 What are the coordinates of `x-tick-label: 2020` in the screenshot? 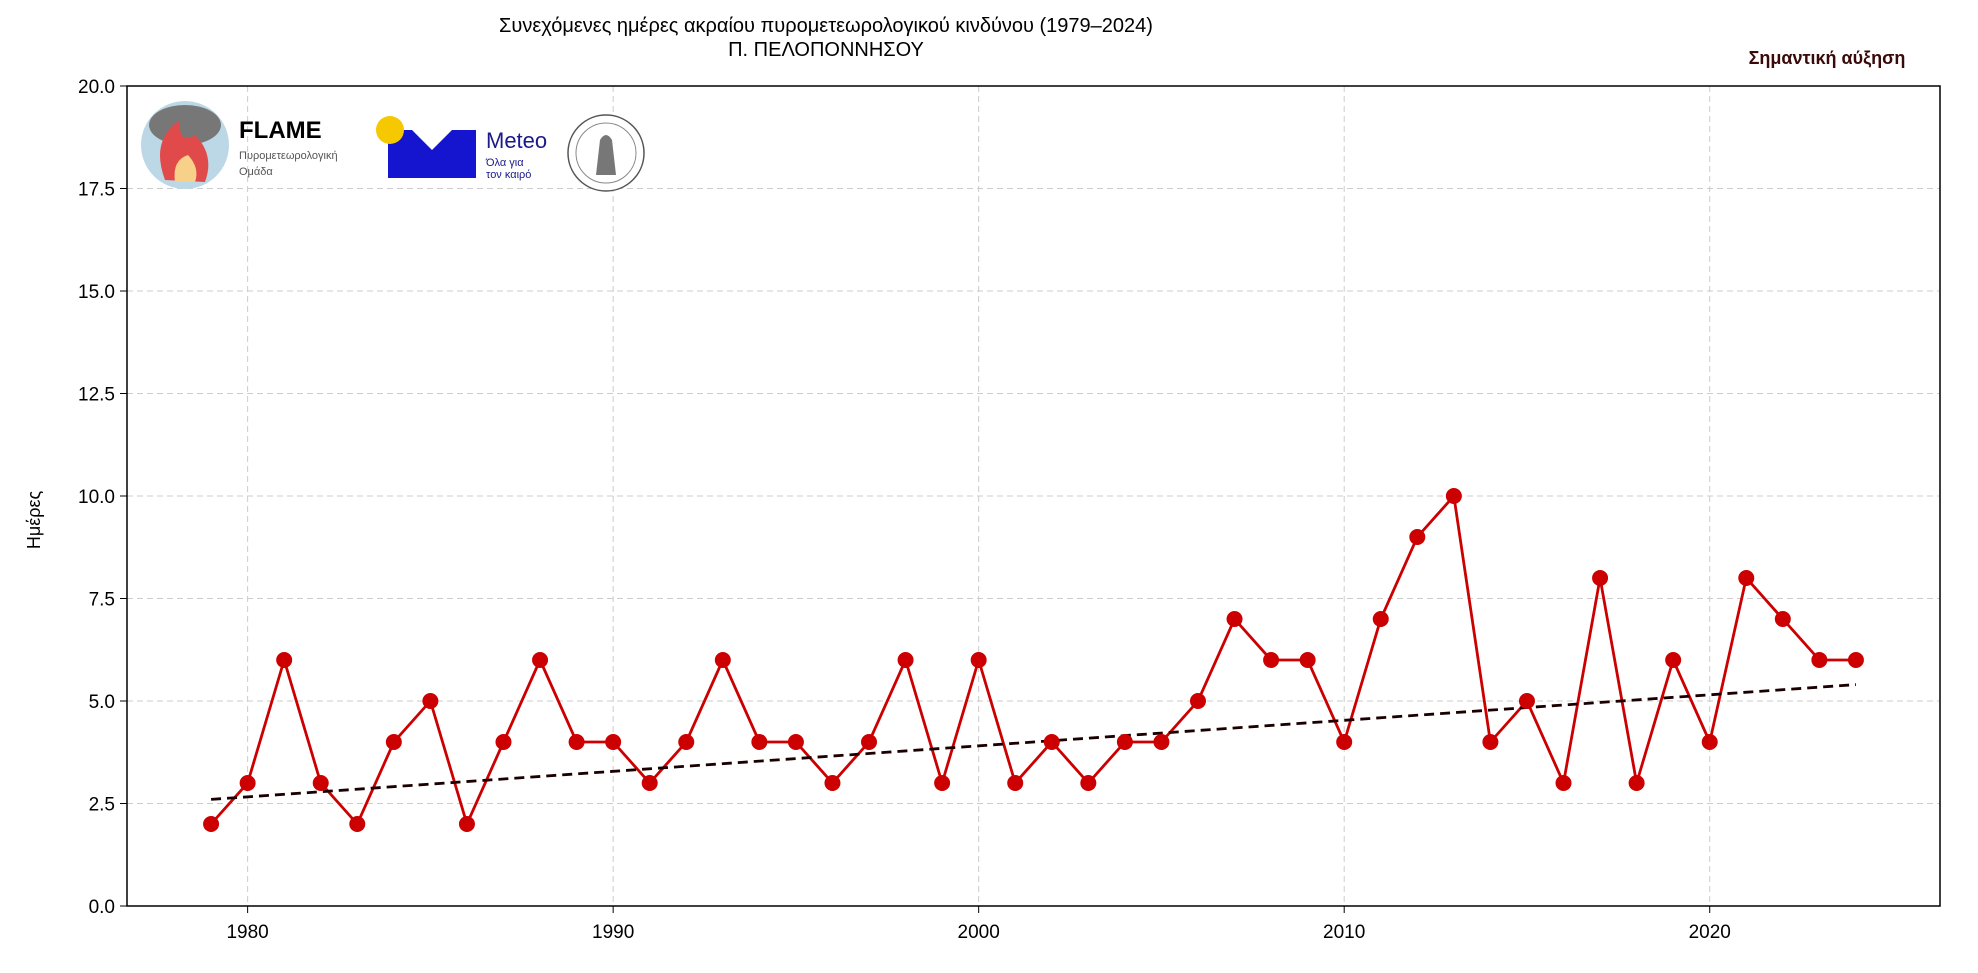 It's located at (1710, 932).